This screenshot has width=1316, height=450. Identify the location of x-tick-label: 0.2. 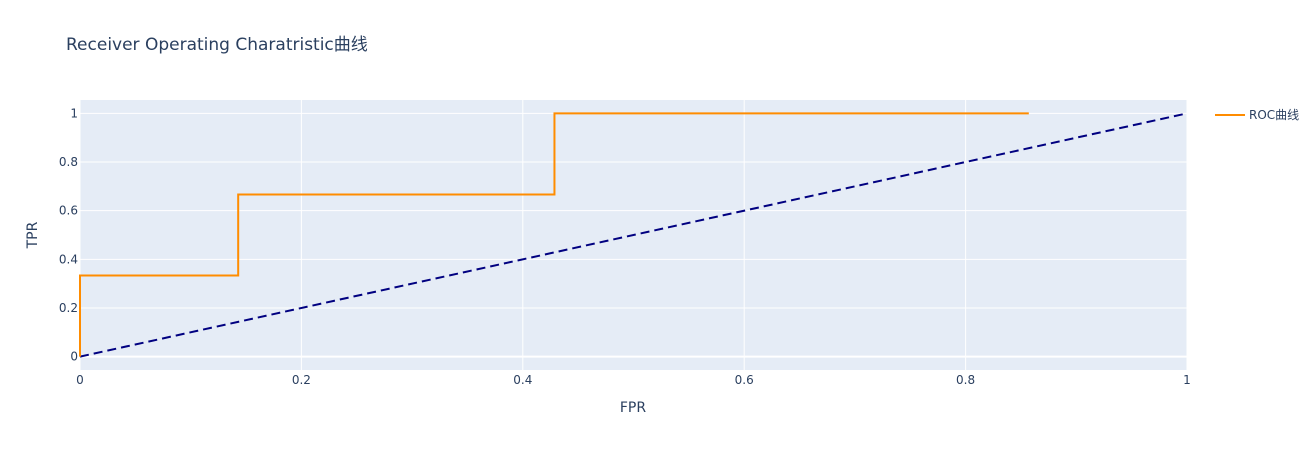
(301, 380).